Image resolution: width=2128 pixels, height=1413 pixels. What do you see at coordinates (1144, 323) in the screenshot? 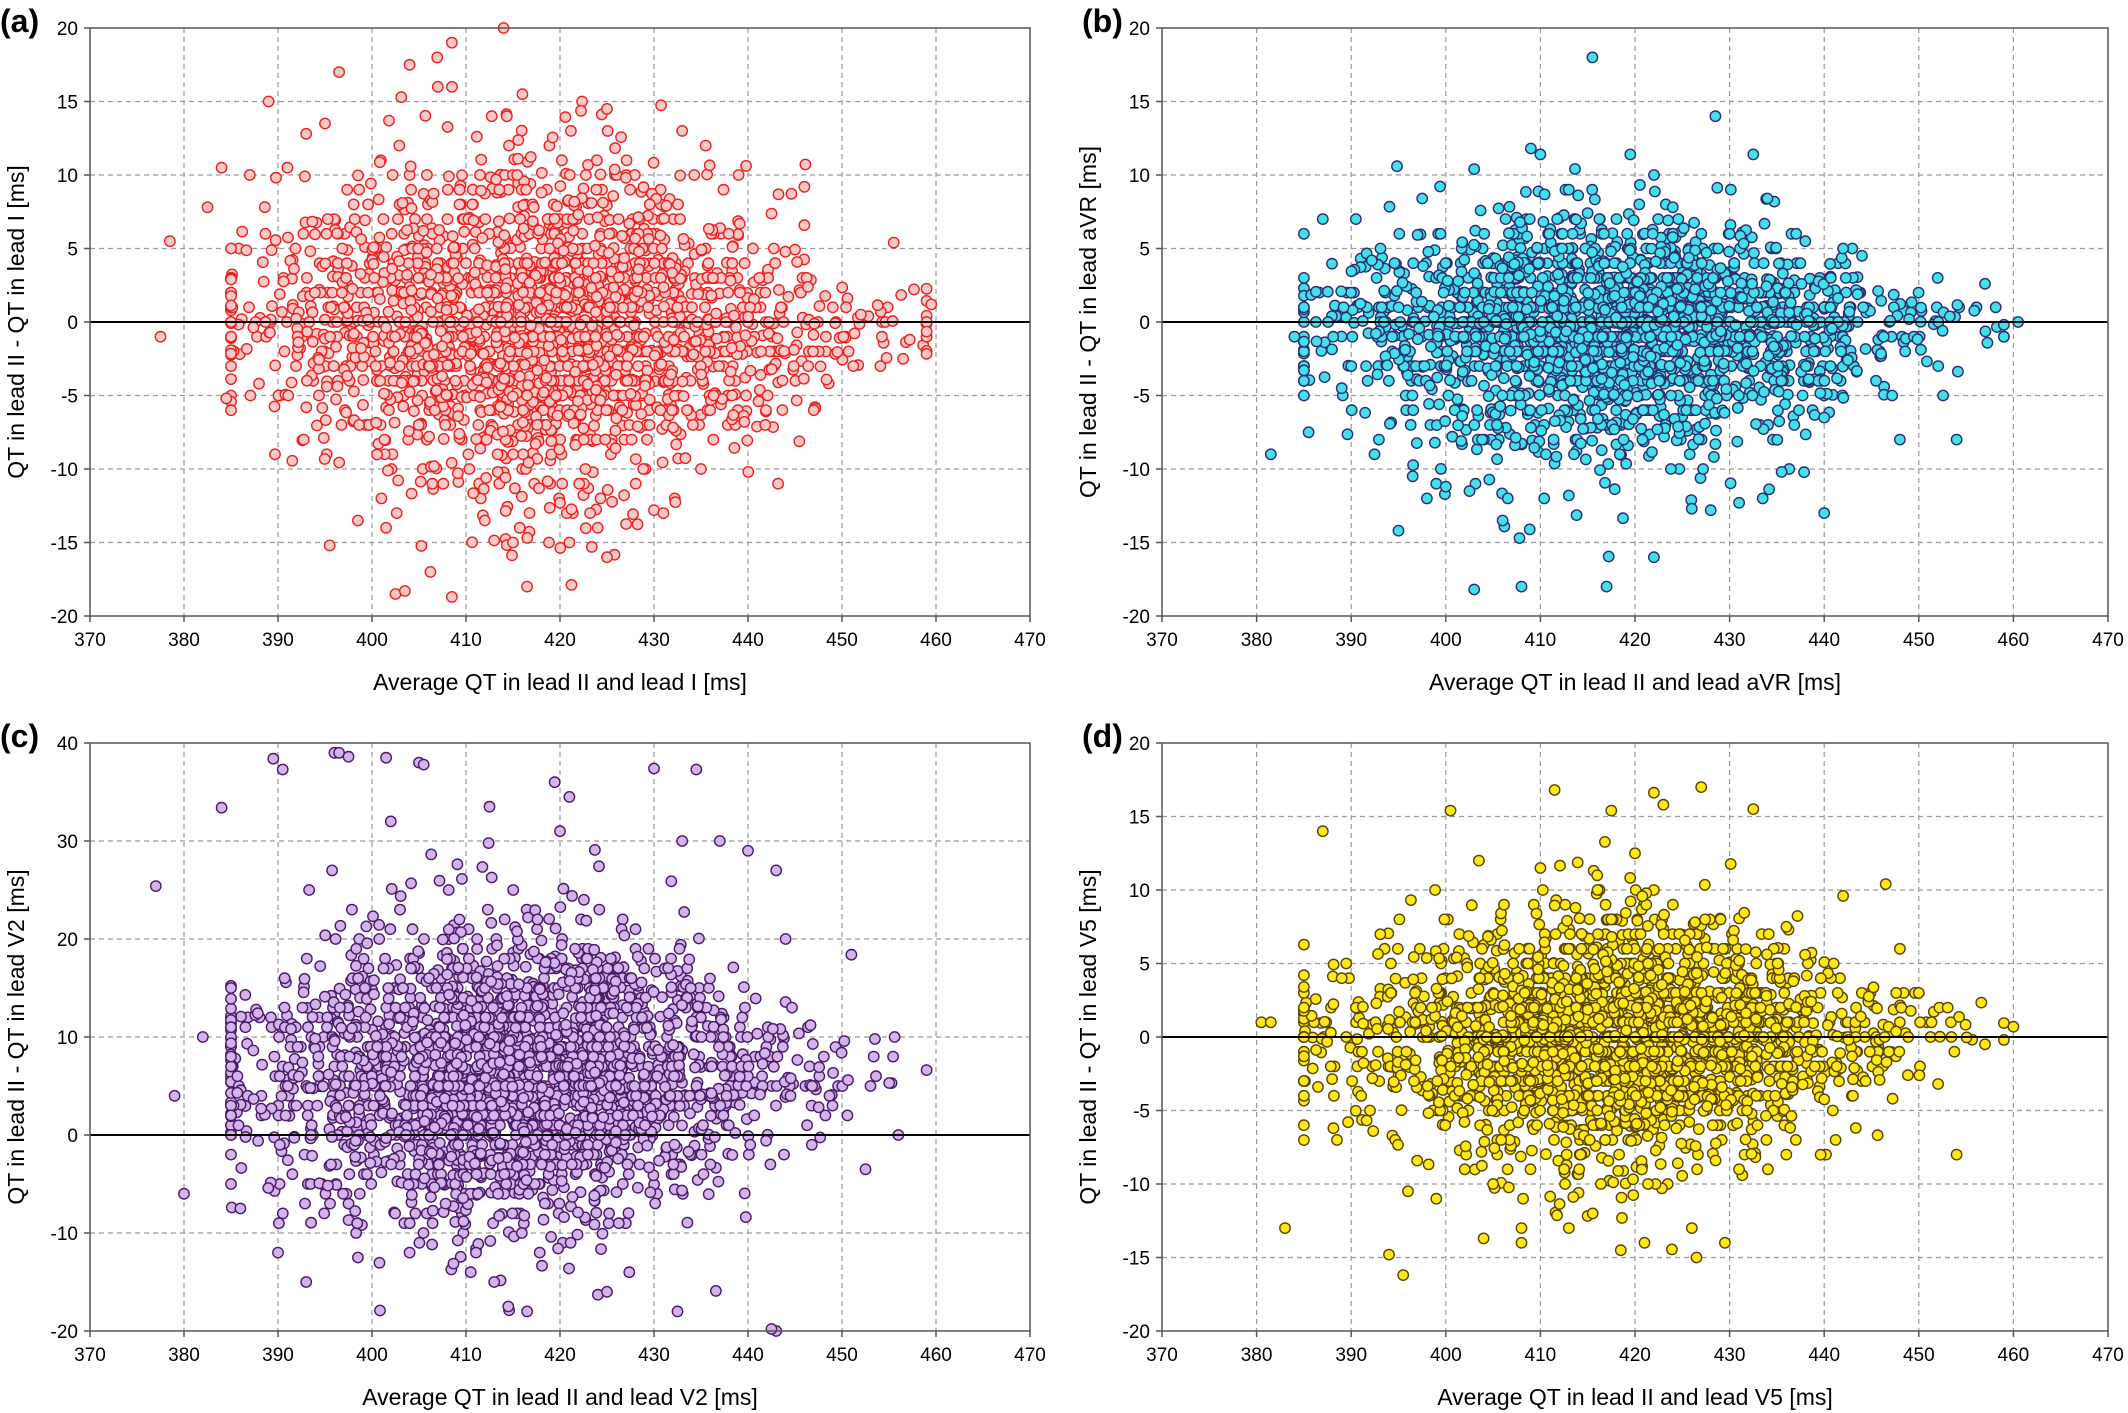
I see `y-tick-label: 0` at bounding box center [1144, 323].